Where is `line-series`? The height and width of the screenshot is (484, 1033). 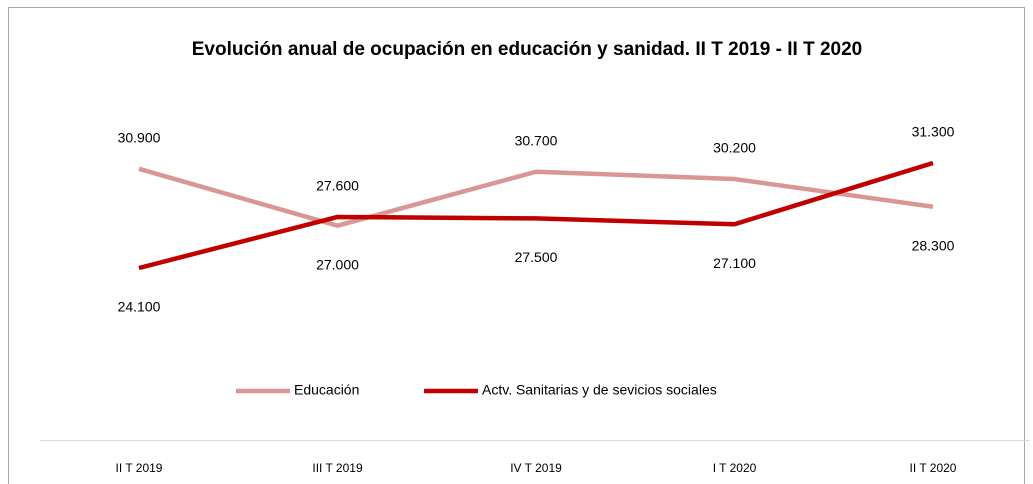 line-series is located at coordinates (536, 197).